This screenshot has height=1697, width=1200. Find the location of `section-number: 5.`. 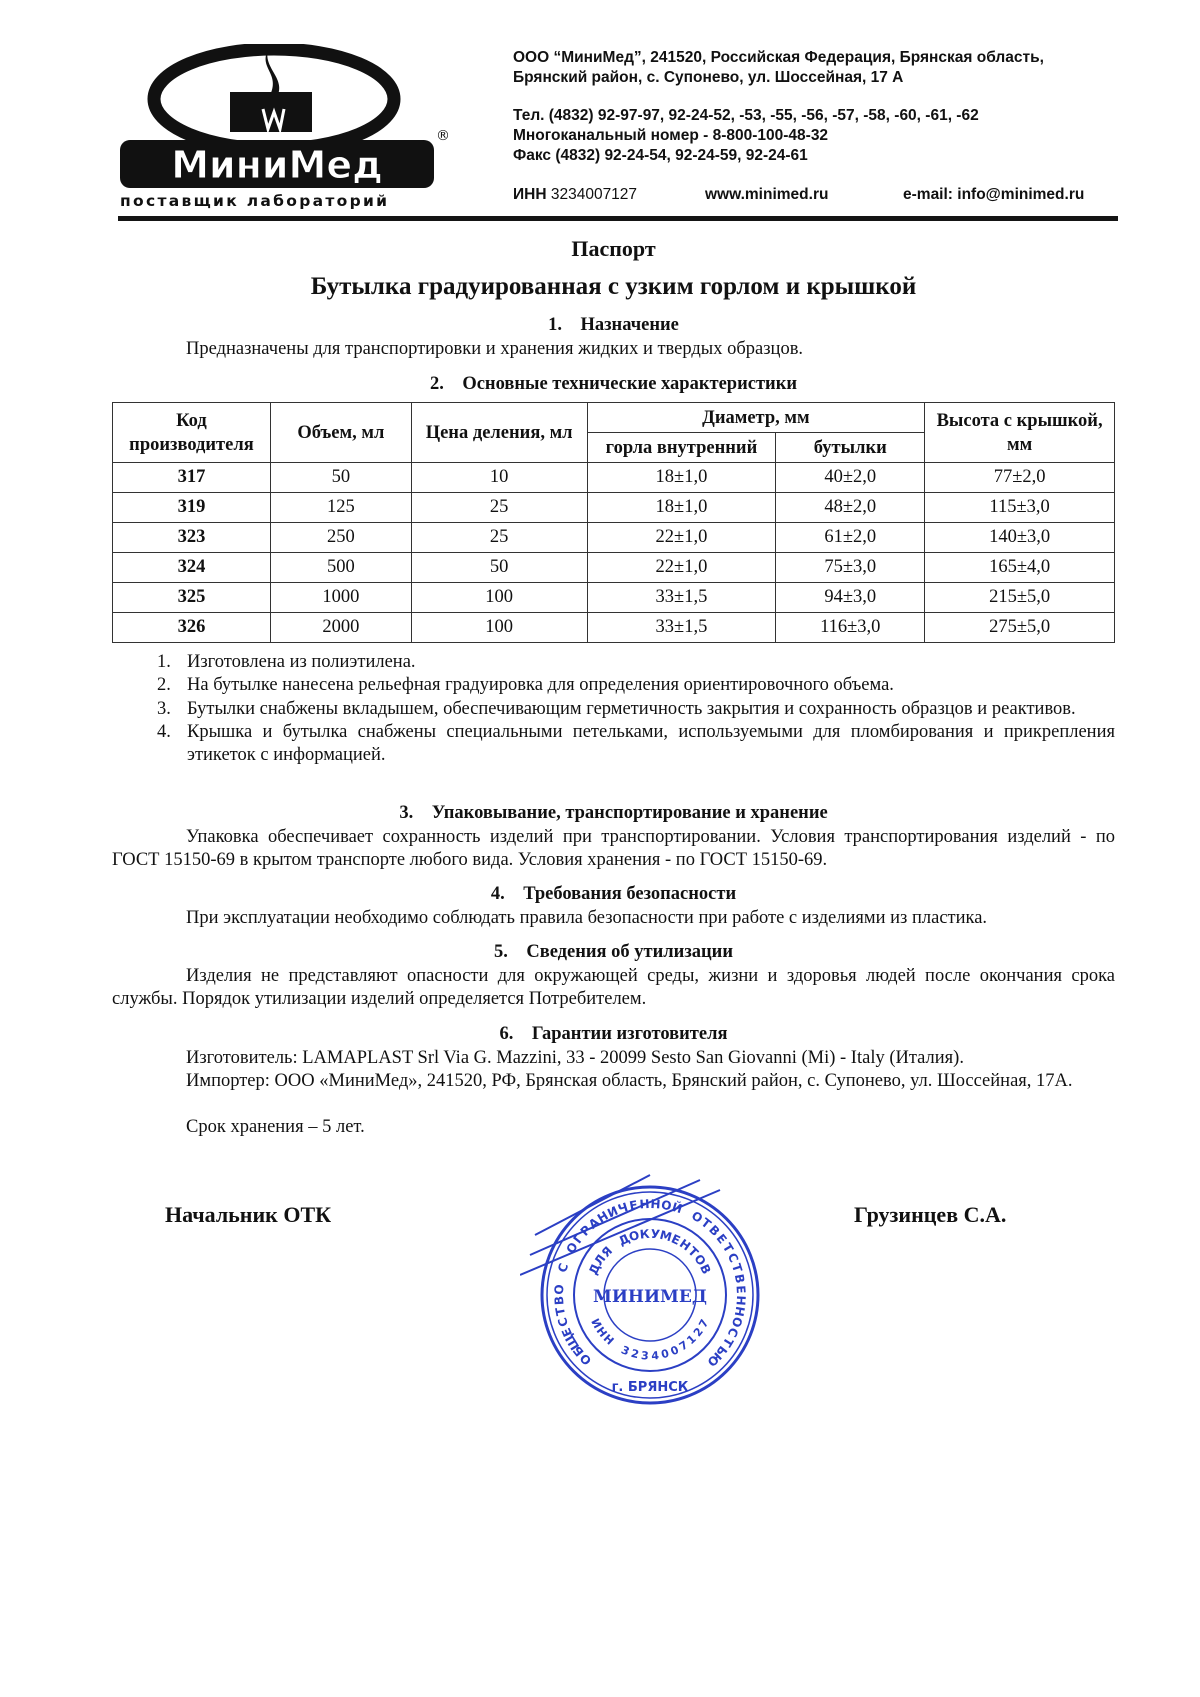

section-number: 5. is located at coordinates (500, 952).